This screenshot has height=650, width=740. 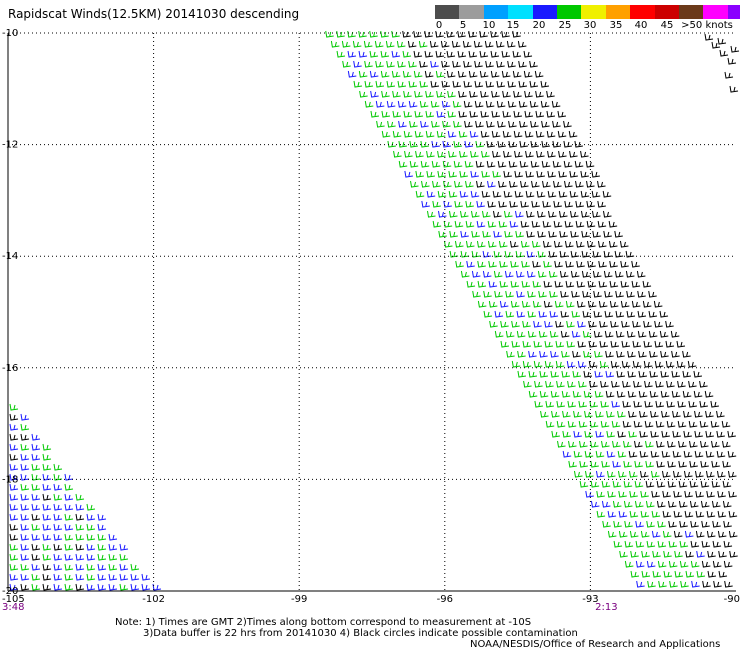 I want to click on legend-label: >50 knots, so click(x=707, y=25).